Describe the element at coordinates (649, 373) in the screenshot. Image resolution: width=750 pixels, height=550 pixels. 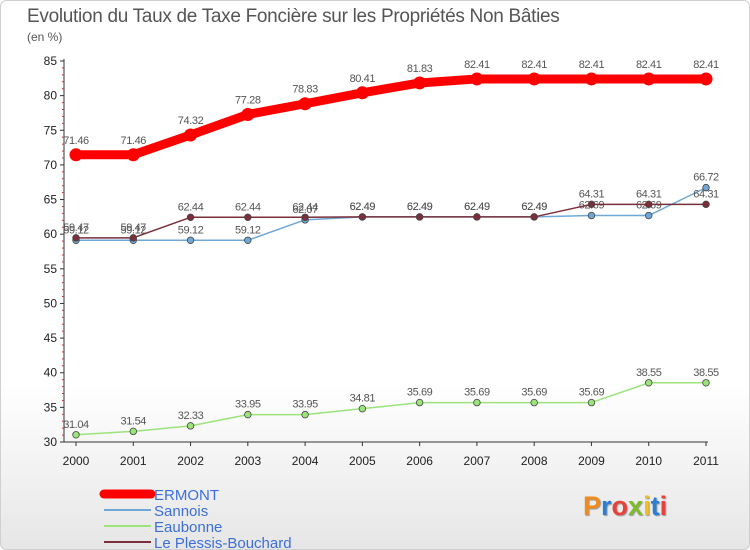
I see `data-label-eaubonne: 38.55` at that location.